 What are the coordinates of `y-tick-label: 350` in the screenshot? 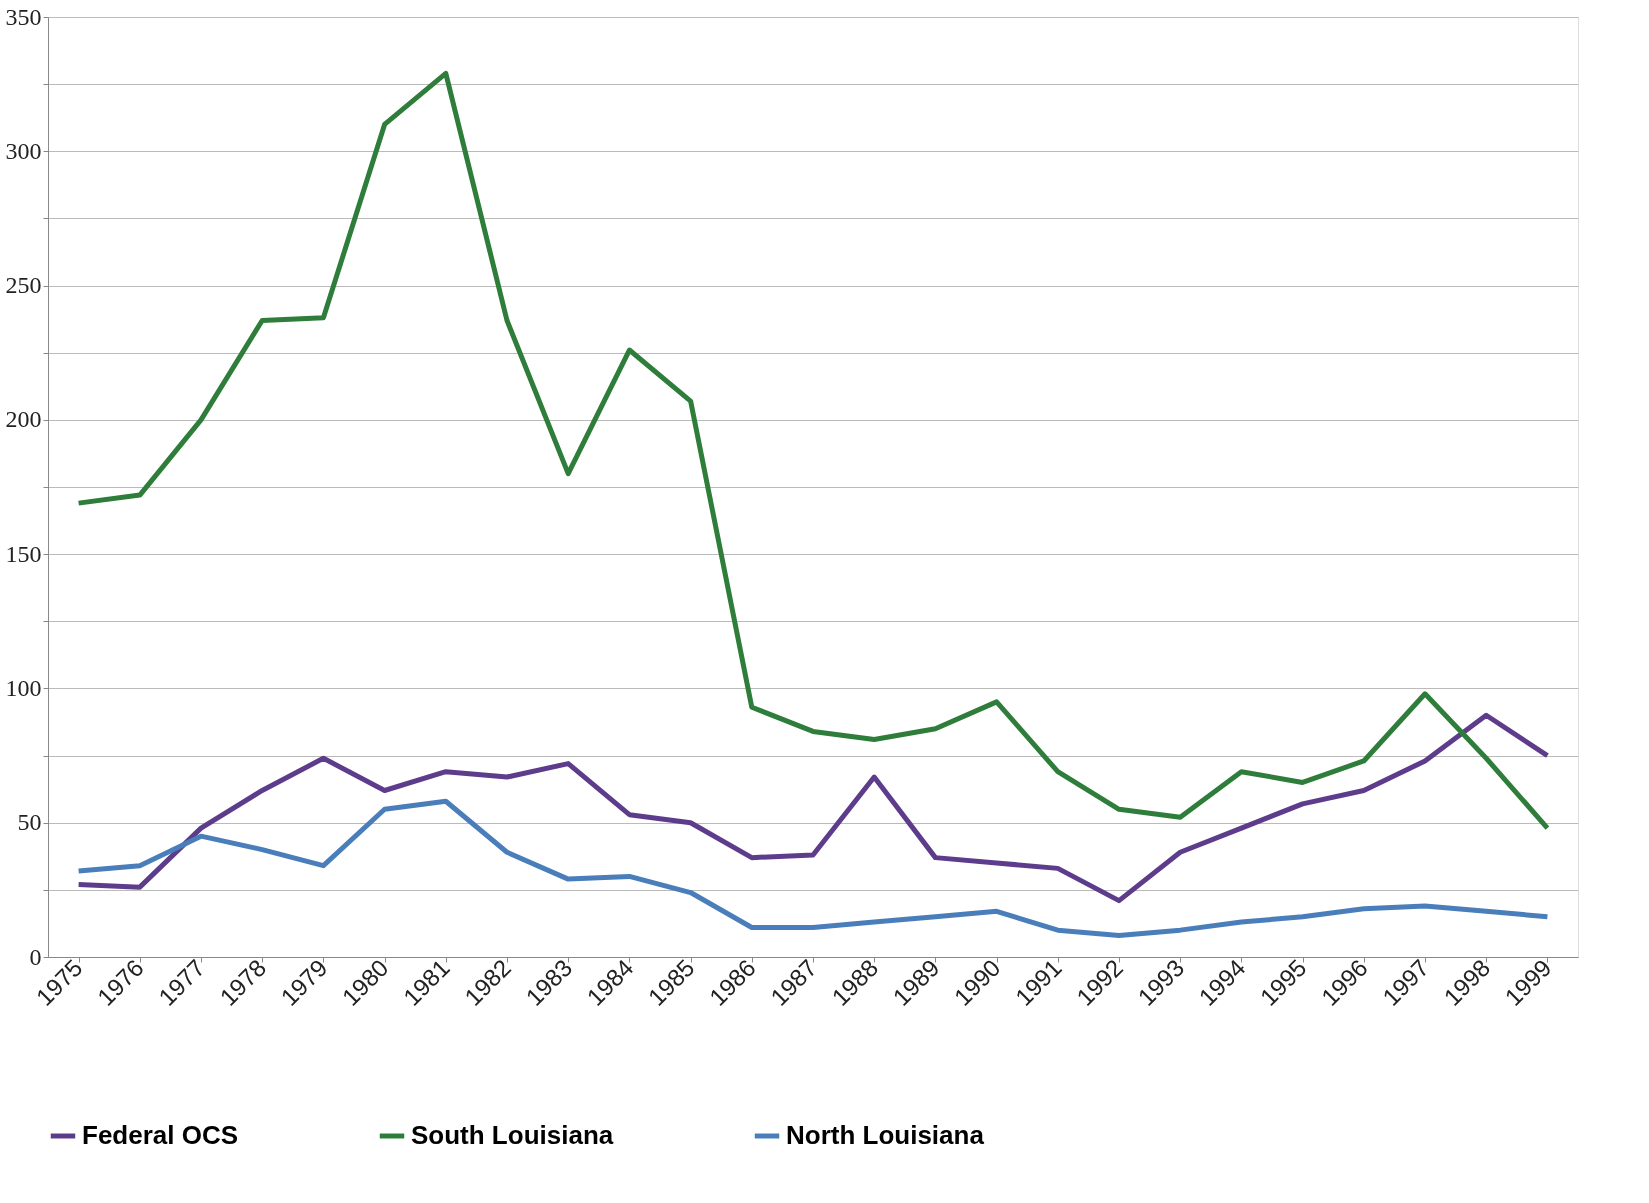 It's located at (23, 16).